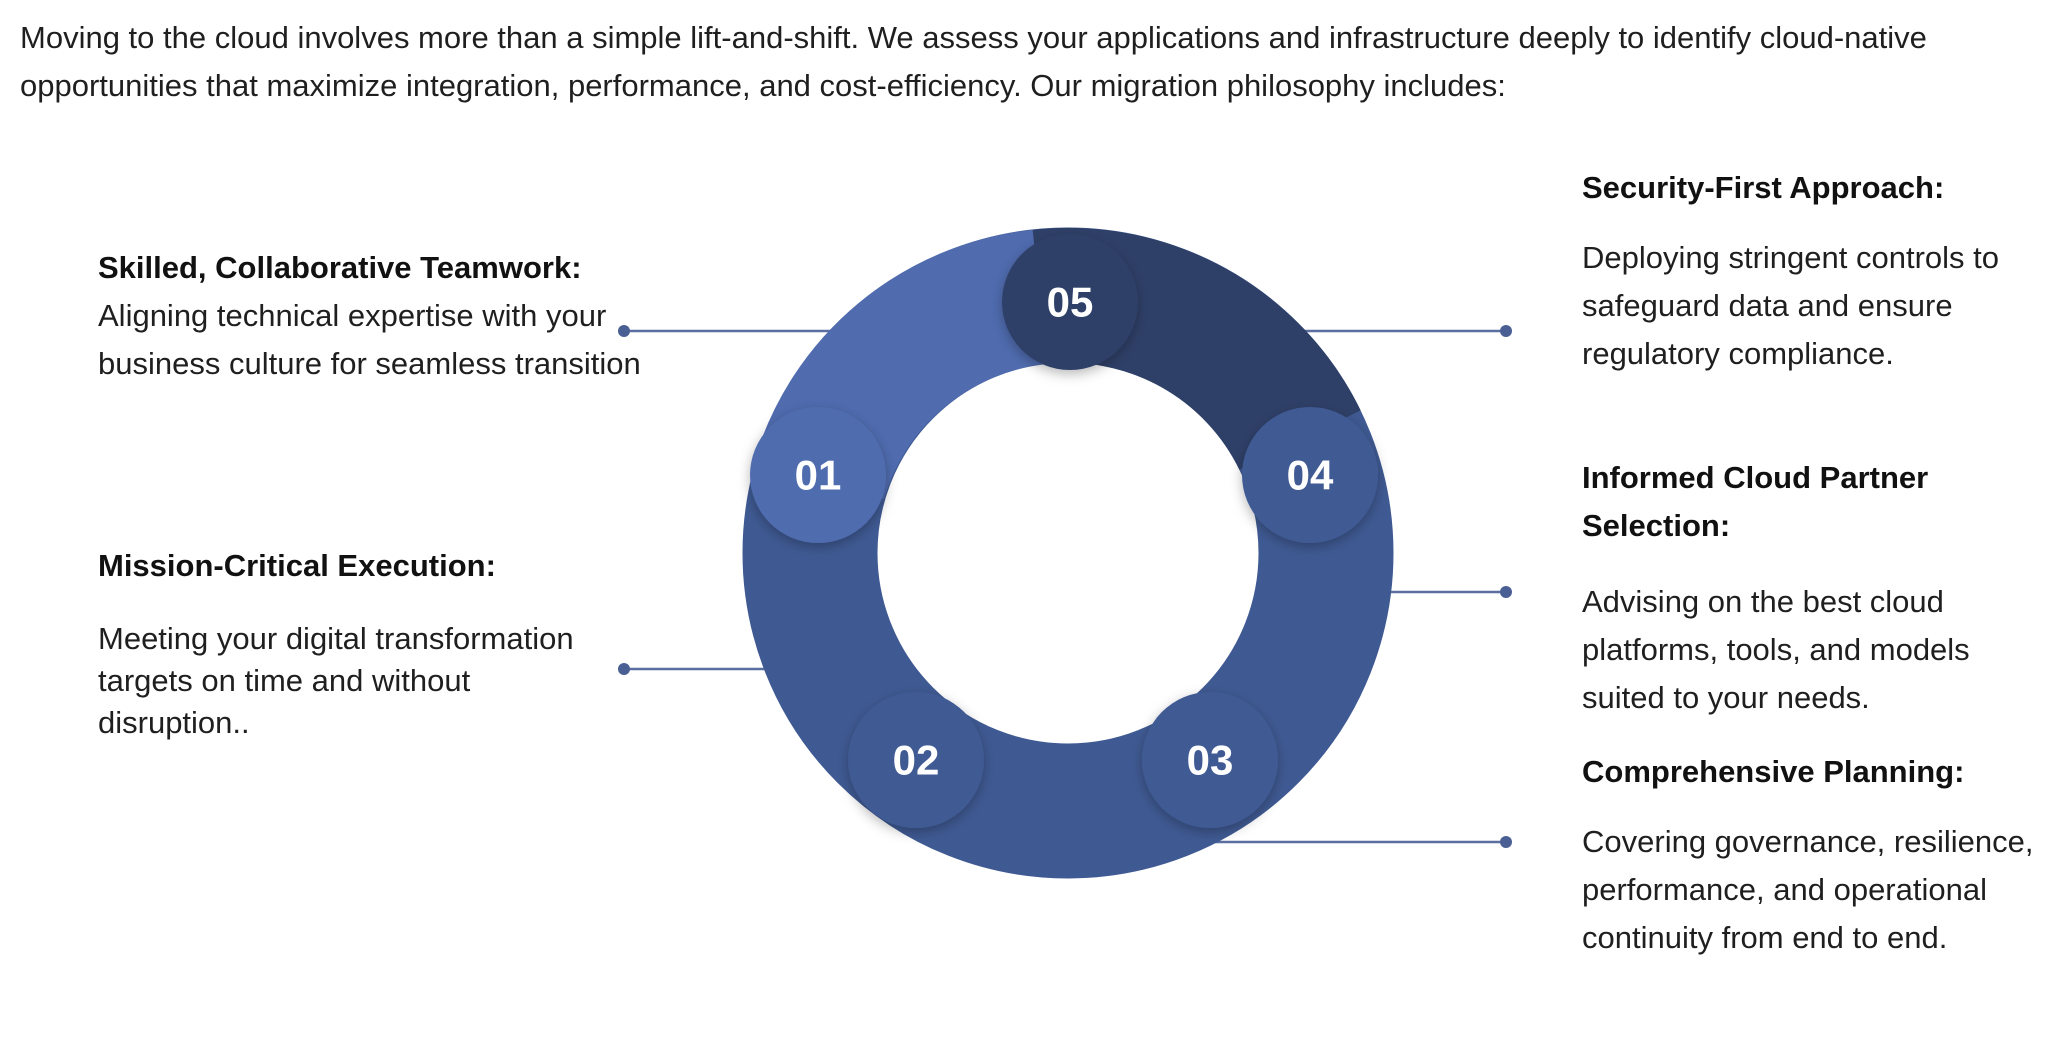  I want to click on badge-05: 05, so click(1070, 302).